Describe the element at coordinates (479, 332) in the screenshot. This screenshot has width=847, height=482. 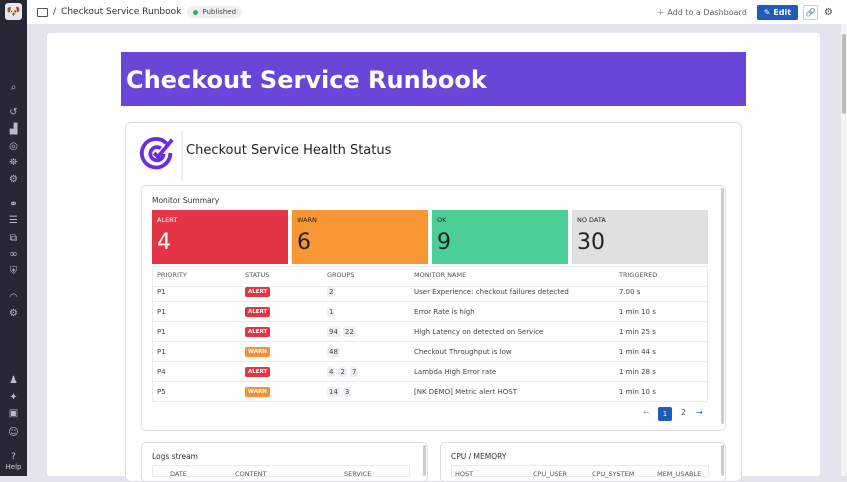
I see `monitor-name: High Latency on detected on Service` at that location.